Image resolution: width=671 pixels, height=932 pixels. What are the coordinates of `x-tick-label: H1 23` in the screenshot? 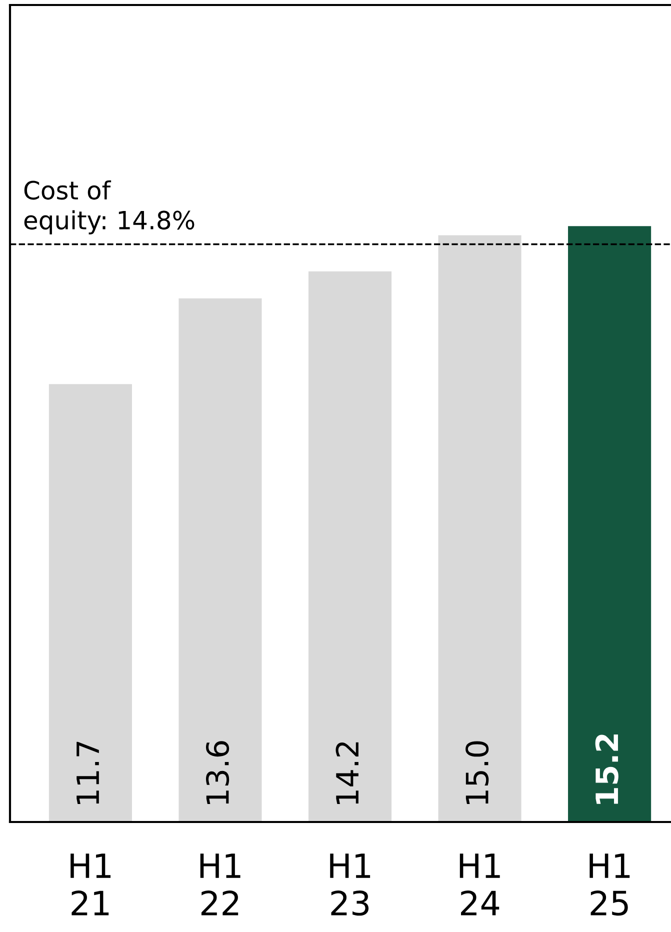 It's located at (350, 885).